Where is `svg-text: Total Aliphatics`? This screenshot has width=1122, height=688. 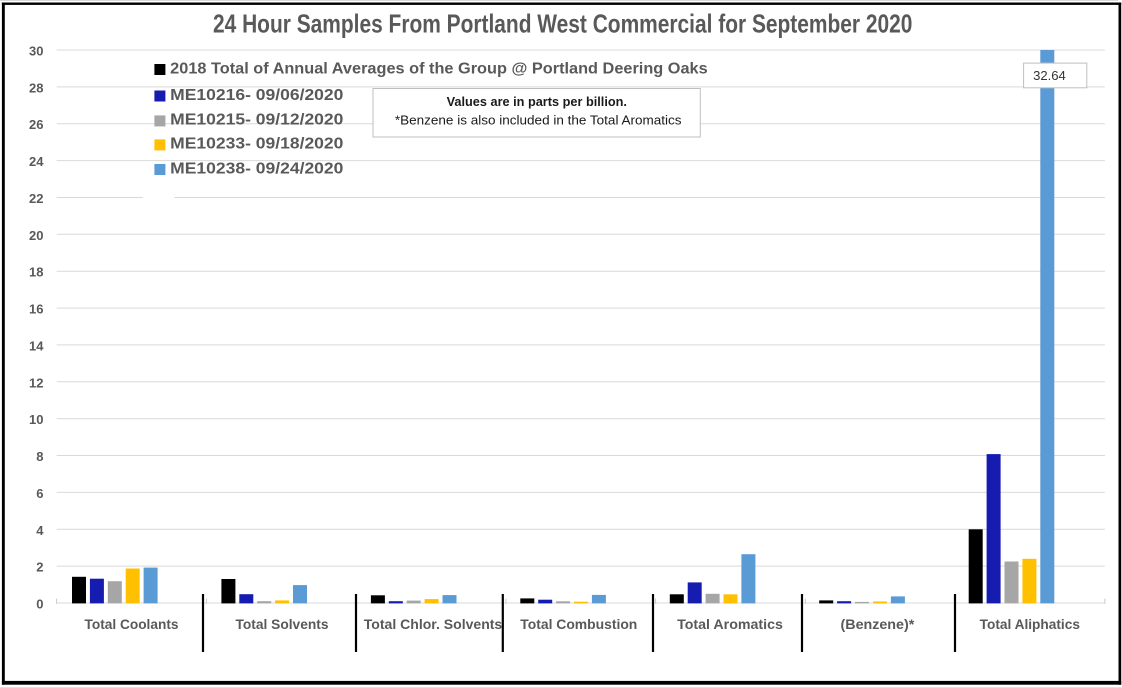 svg-text: Total Aliphatics is located at coordinates (1030, 625).